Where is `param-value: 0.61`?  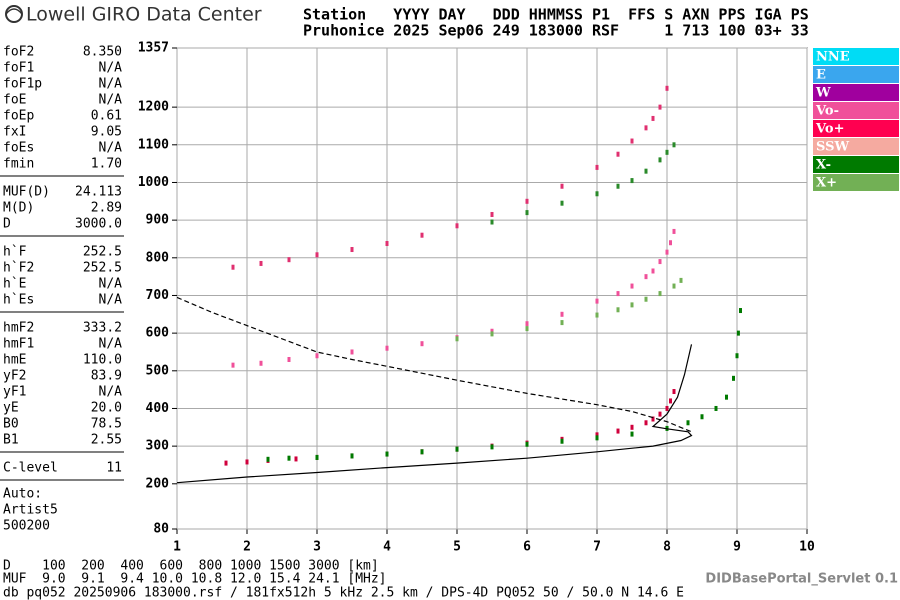 param-value: 0.61 is located at coordinates (106, 116).